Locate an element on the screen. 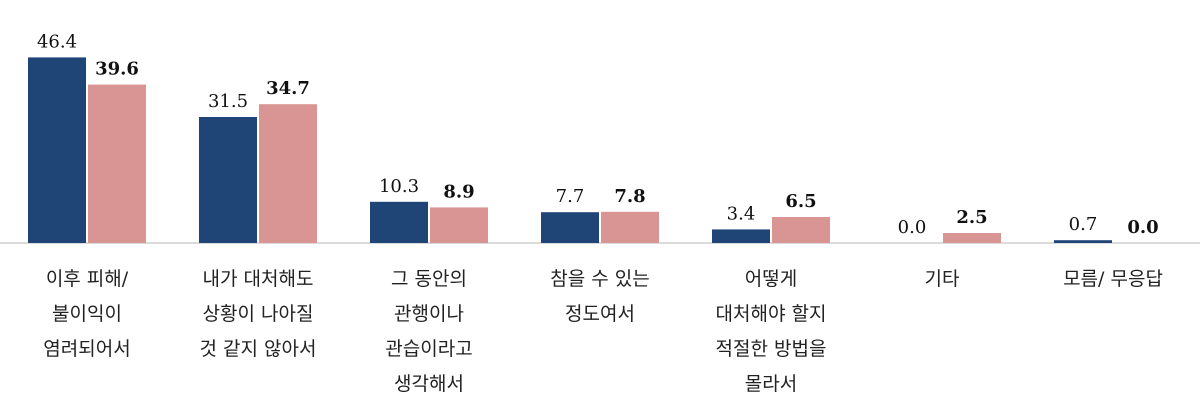 This screenshot has width=1200, height=412. value-label-s2-c7: 0.0 is located at coordinates (1142, 227).